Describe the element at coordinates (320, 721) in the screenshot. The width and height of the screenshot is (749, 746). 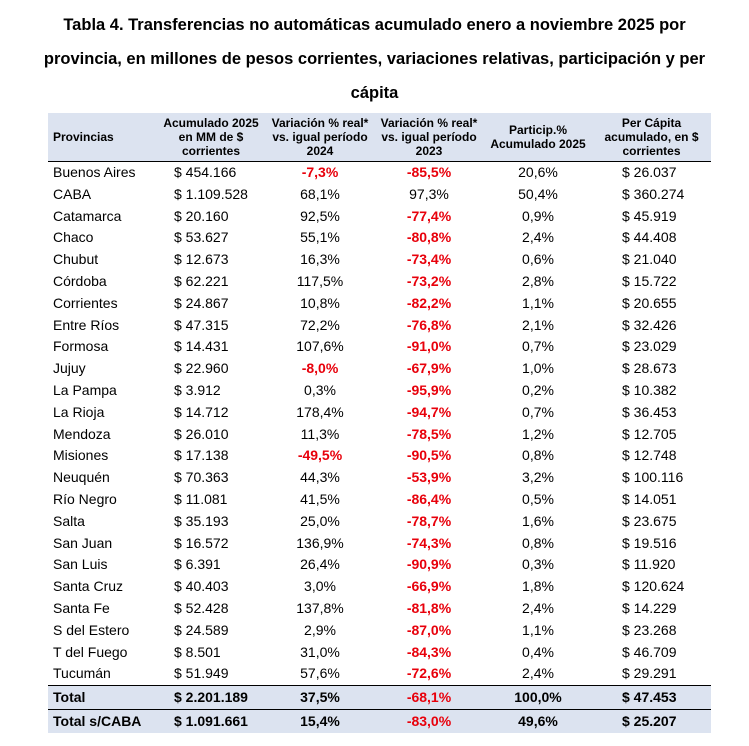
I see `cell-var-2024: 15,4%` at that location.